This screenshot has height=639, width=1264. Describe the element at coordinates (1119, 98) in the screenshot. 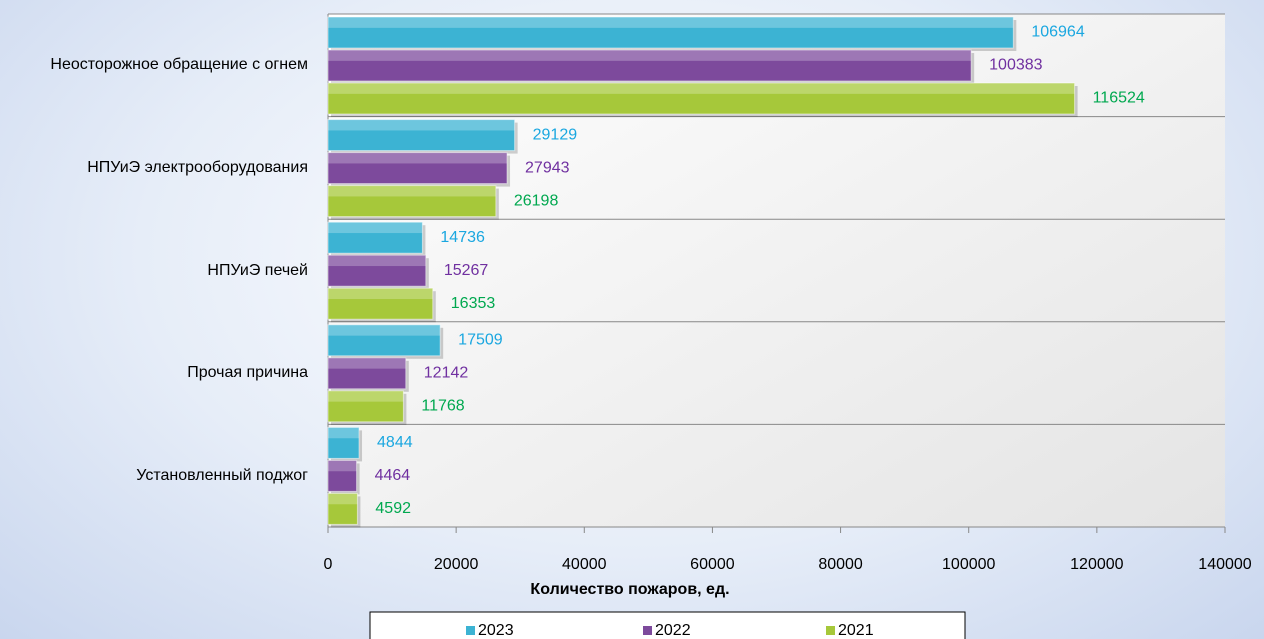

I see `data-label: 116524` at that location.